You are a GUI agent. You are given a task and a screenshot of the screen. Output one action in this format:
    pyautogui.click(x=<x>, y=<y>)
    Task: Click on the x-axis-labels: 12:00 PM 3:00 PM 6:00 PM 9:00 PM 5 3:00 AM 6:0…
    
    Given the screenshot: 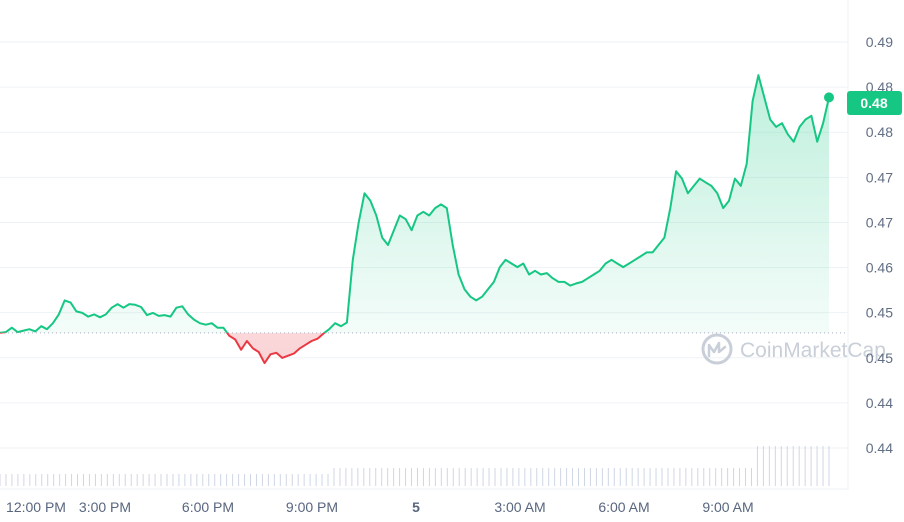 What is the action you would take?
    pyautogui.click(x=380, y=507)
    